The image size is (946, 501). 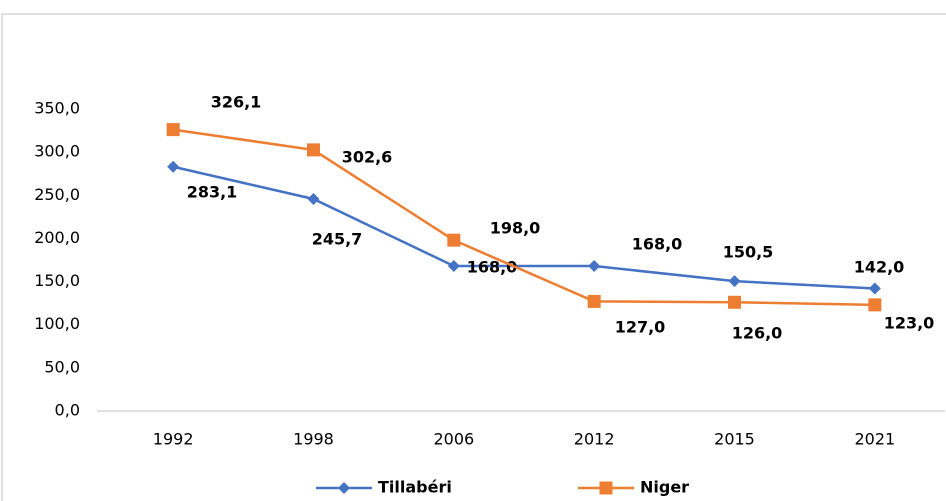 I want to click on data-label: 127,0, so click(x=640, y=327).